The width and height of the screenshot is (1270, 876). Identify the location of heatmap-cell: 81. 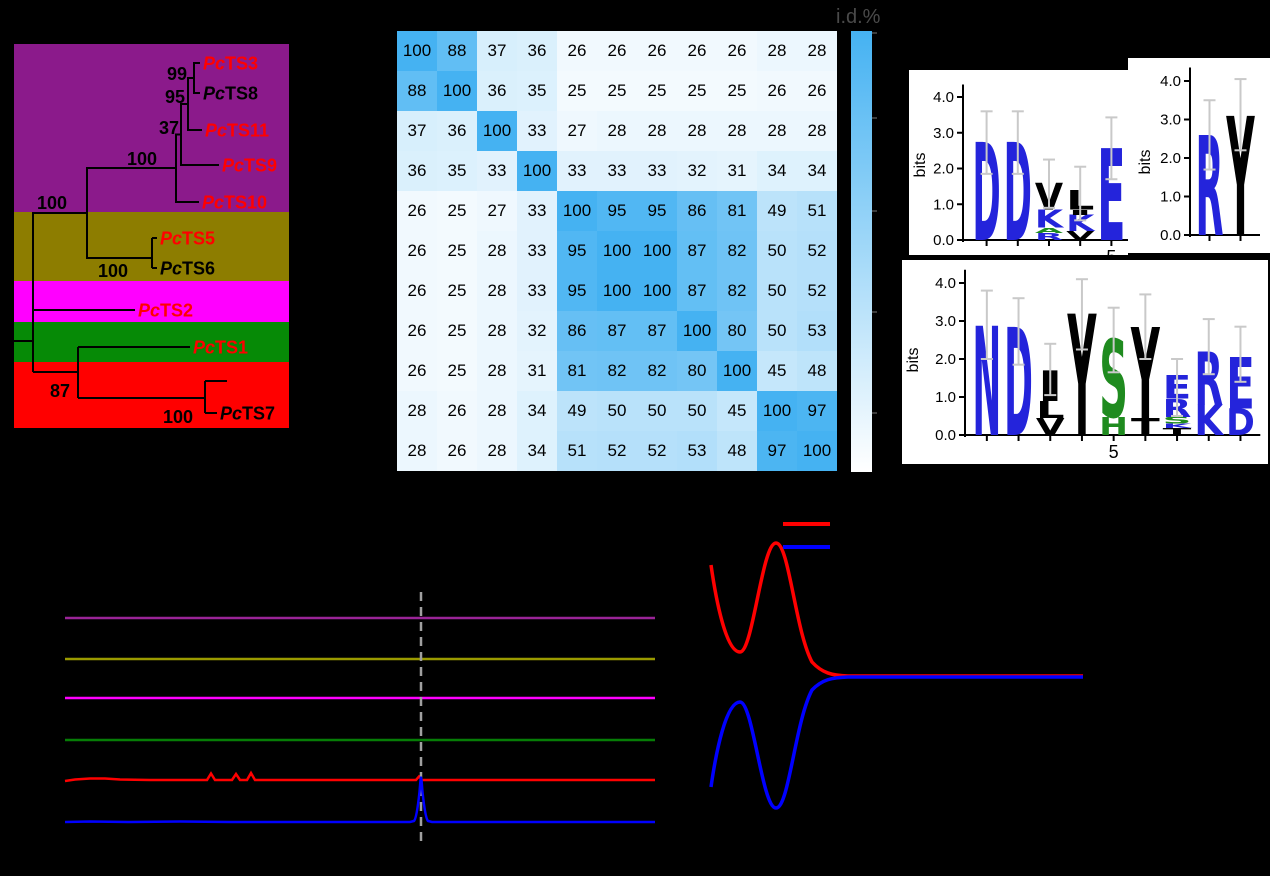
(577, 371).